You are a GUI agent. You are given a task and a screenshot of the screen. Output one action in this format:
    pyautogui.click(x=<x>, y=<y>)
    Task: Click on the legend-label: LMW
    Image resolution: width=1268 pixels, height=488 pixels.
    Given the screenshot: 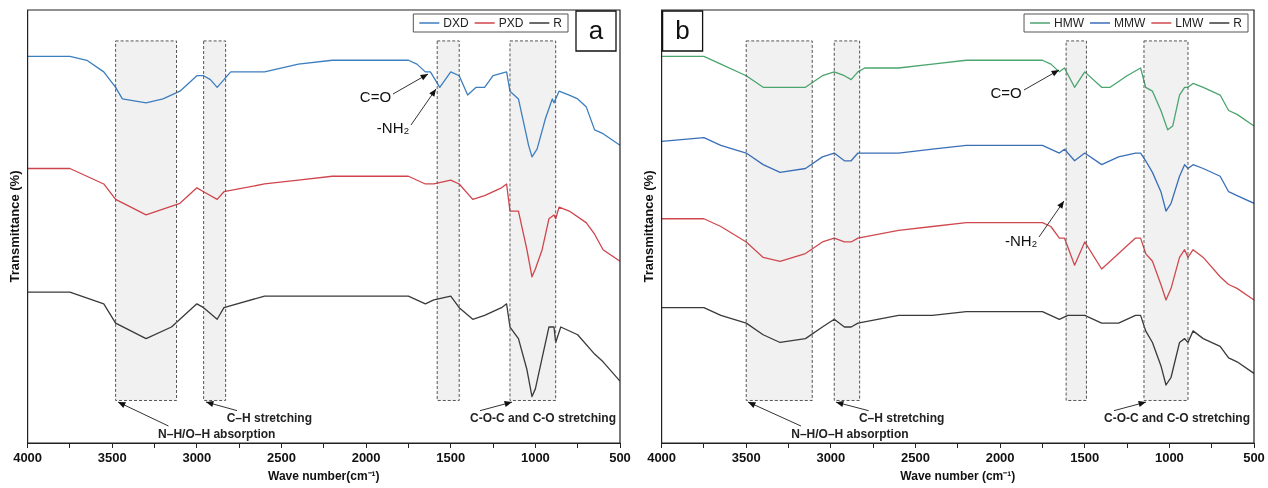 What is the action you would take?
    pyautogui.click(x=1190, y=23)
    